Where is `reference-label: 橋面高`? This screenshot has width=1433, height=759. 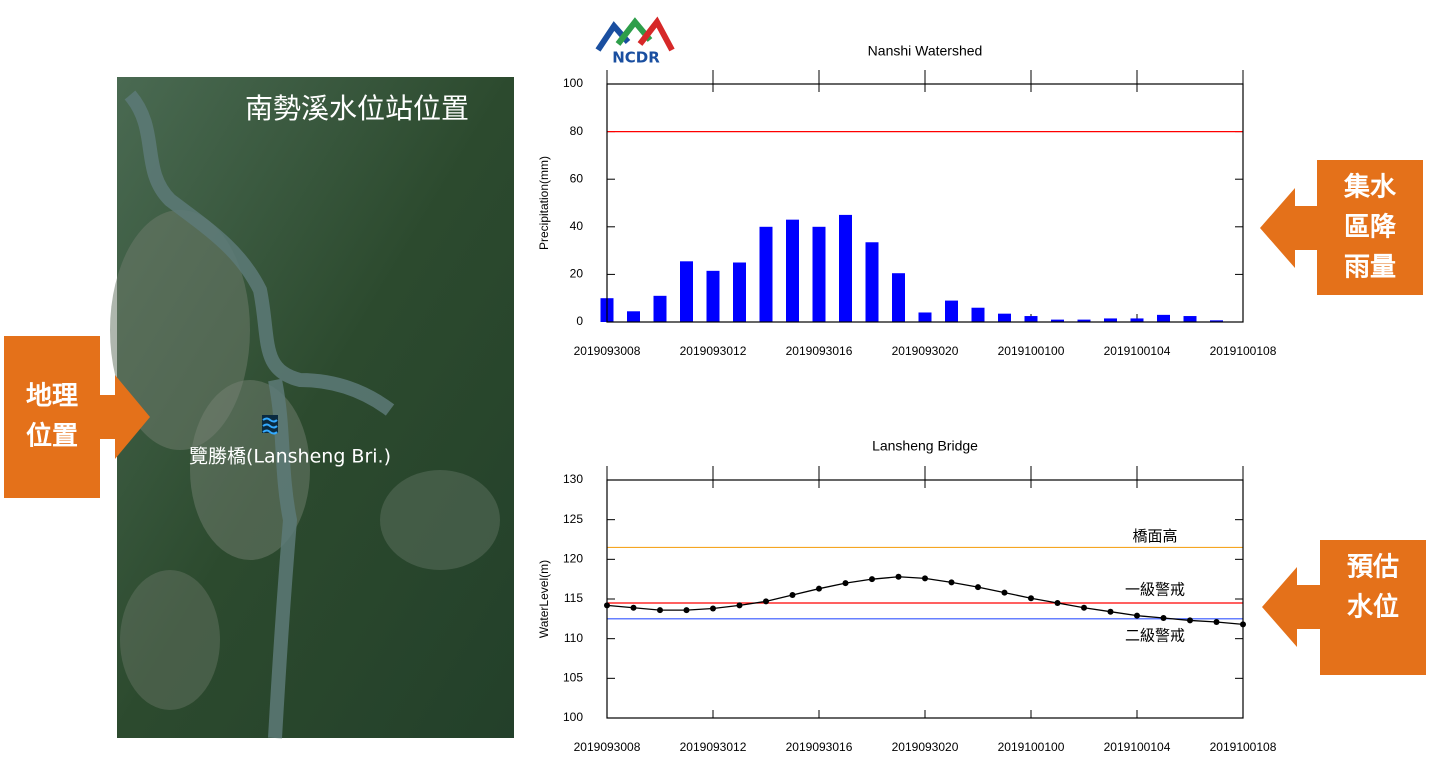 reference-label: 橋面高 is located at coordinates (1154, 536).